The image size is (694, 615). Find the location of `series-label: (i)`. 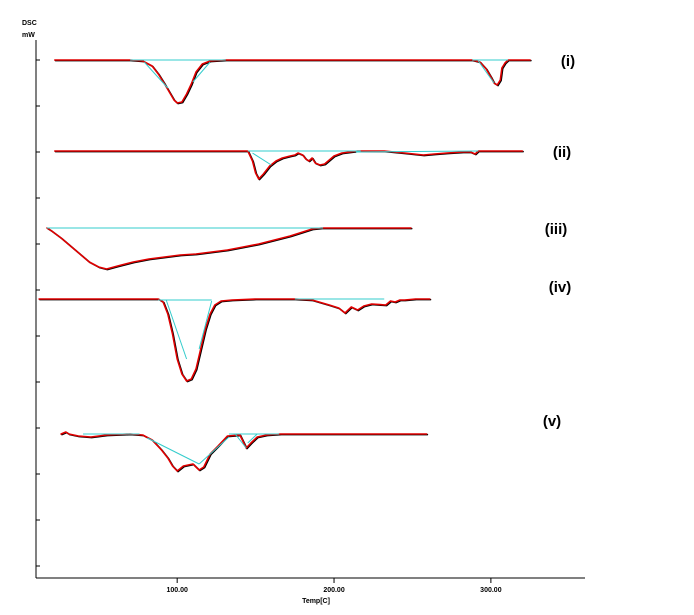

series-label: (i) is located at coordinates (568, 61).